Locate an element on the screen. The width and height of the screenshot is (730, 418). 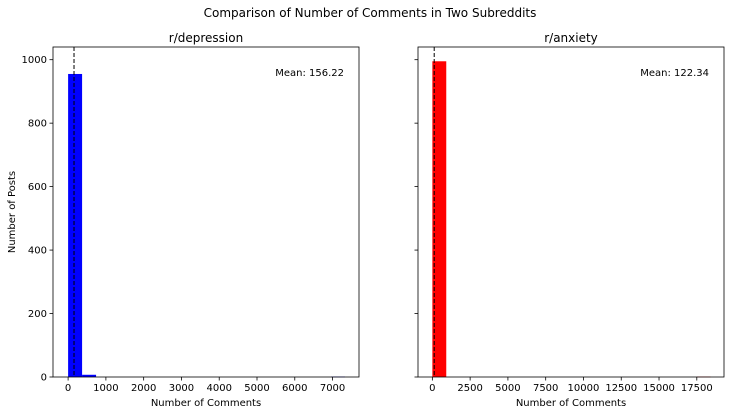
depression-subplot-title: r/depression is located at coordinates (206, 38).